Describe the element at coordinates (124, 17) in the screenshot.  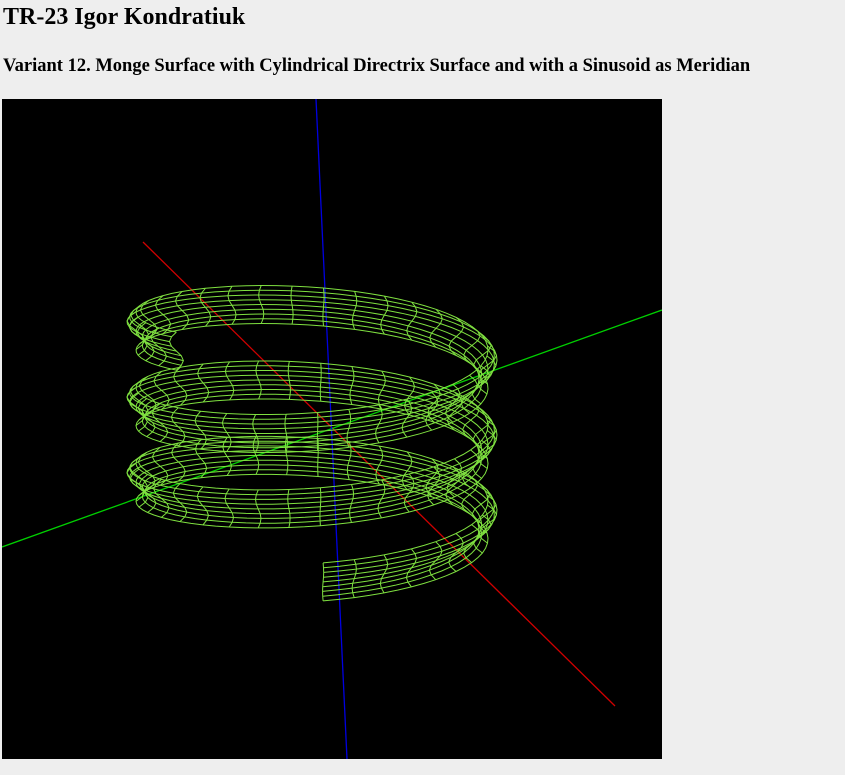
I see `page-title: TR-23 Igor Kondratiuk` at that location.